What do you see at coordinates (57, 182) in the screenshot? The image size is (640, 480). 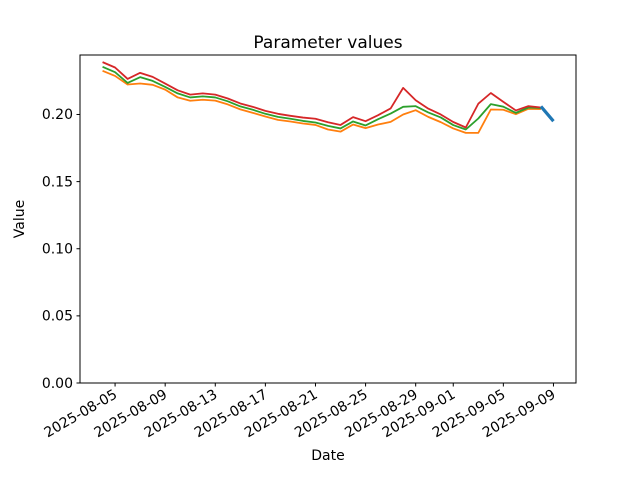 I see `y-tick-label: 0.15` at bounding box center [57, 182].